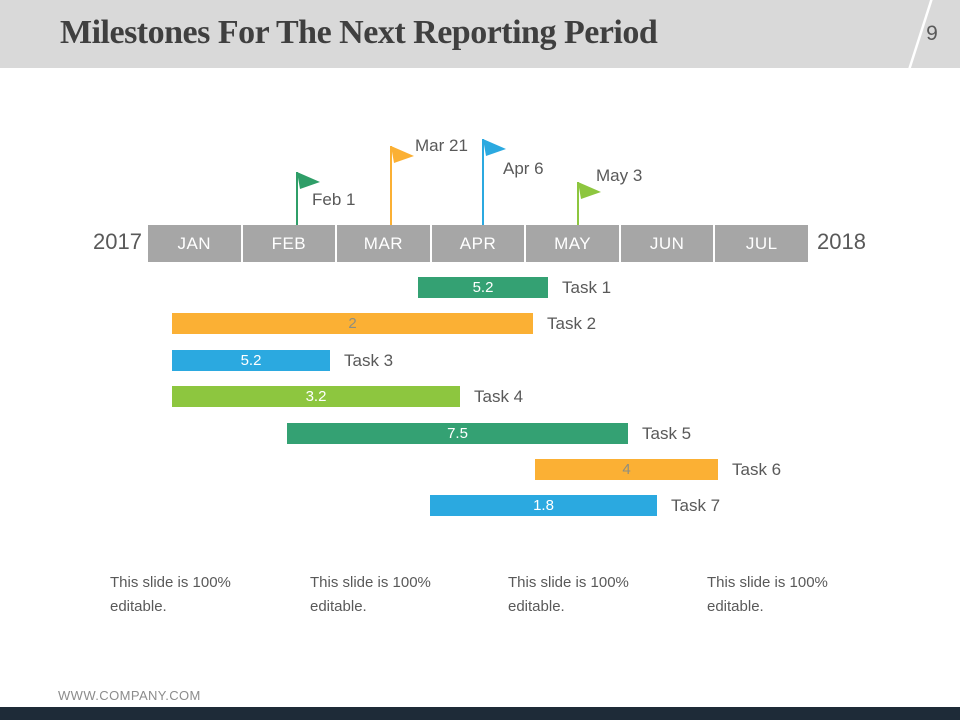 The width and height of the screenshot is (960, 720). What do you see at coordinates (920, 34) in the screenshot?
I see `header-diagonal-divider` at bounding box center [920, 34].